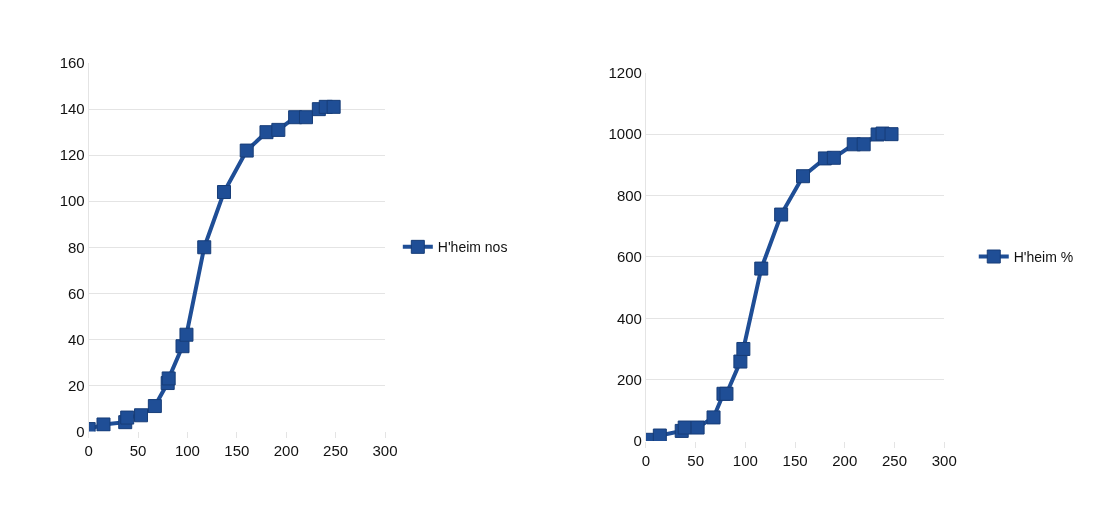 Image resolution: width=1099 pixels, height=508 pixels. I want to click on y-tick-label: 140, so click(72, 109).